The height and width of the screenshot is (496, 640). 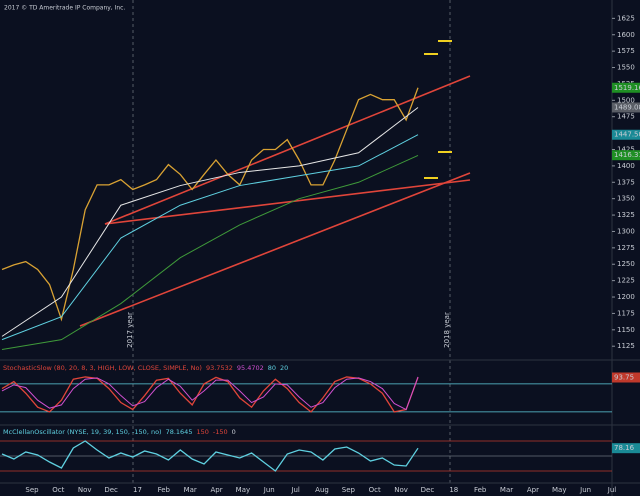 I want to click on price-marker-label: 1519.16, so click(x=627, y=88).